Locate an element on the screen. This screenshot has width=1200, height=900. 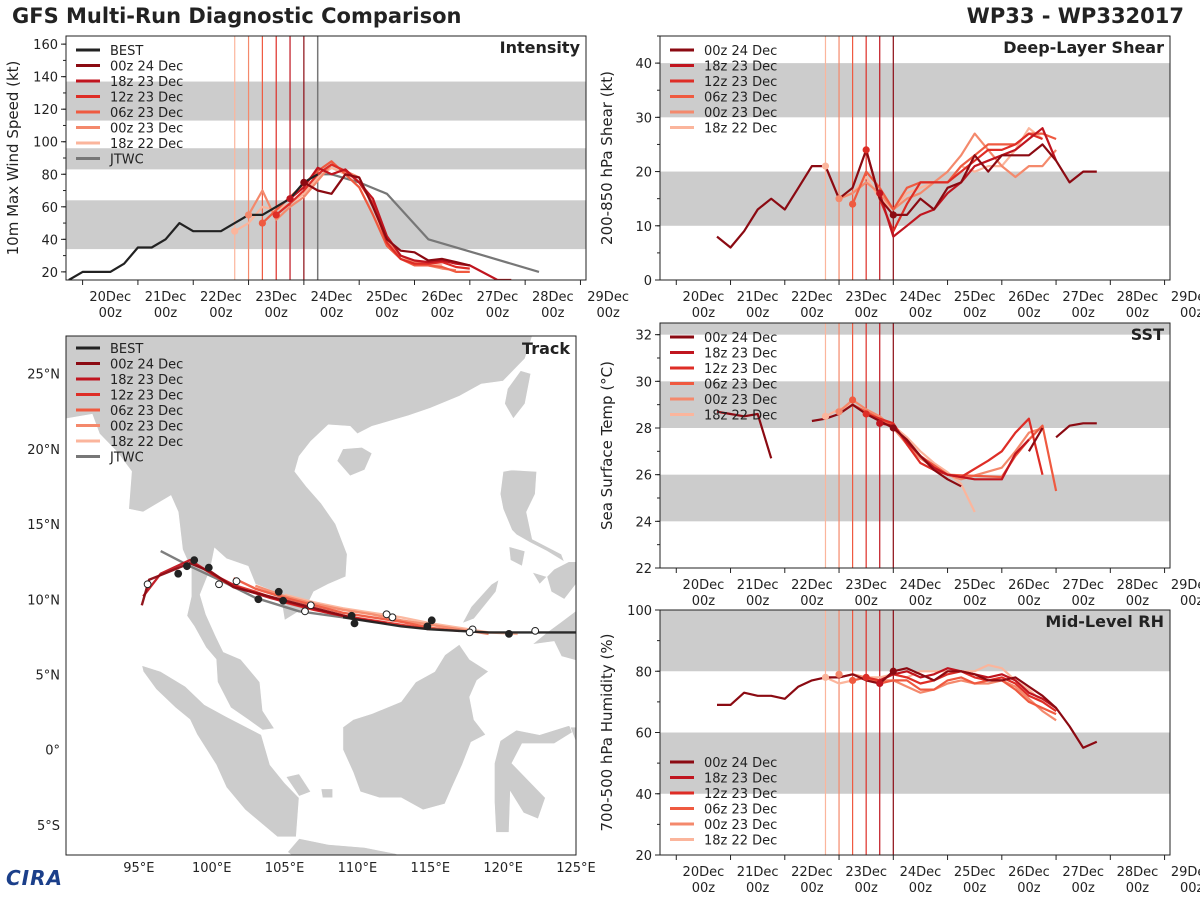
y-tick-label: 40 is located at coordinates (643, 795).